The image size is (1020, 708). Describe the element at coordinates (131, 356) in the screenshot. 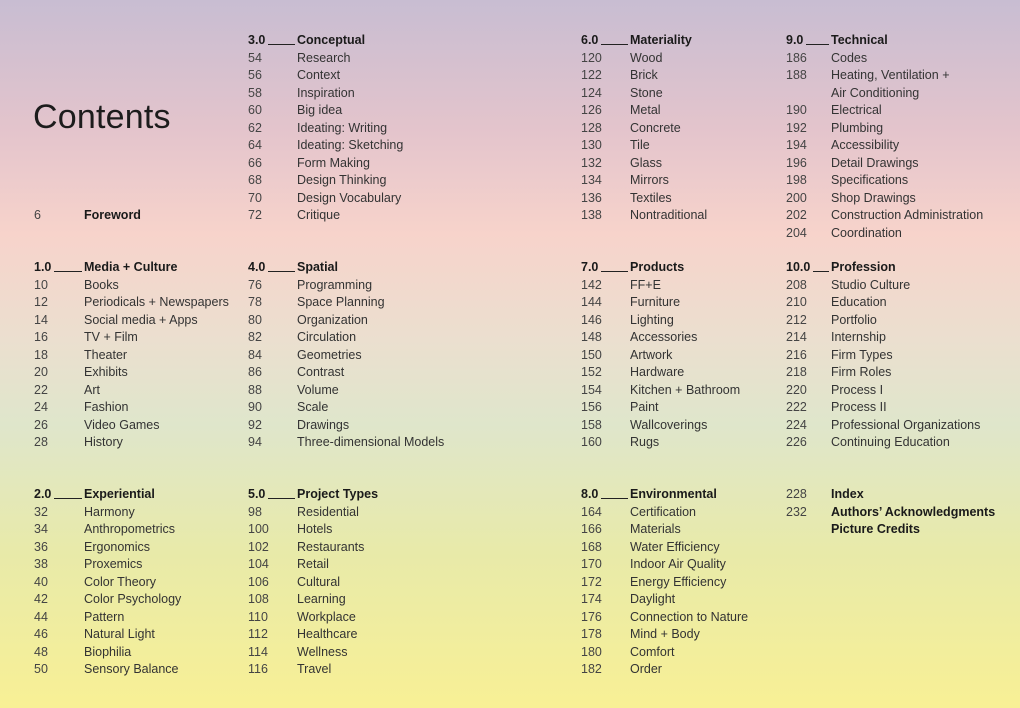

I see `toc-entry: 18 Theater` at that location.